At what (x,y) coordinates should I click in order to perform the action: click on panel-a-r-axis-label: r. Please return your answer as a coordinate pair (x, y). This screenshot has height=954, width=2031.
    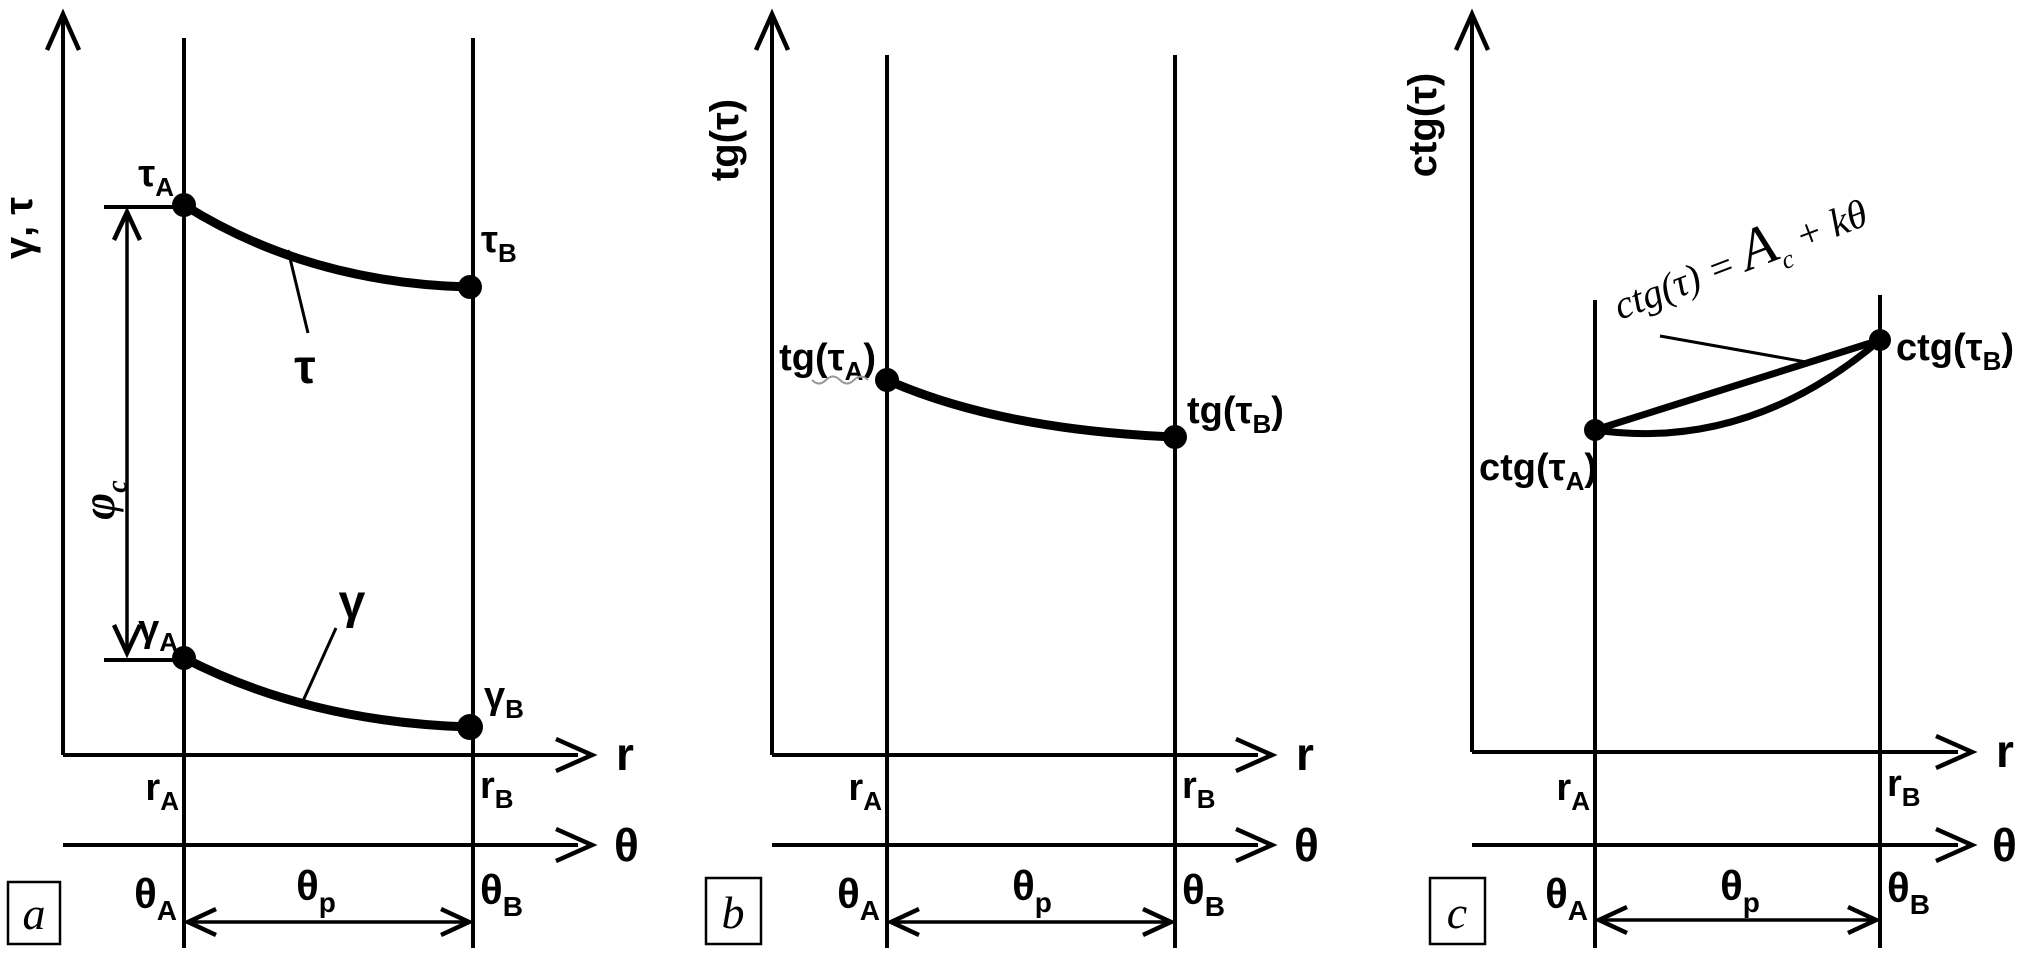
    Looking at the image, I should click on (625, 754).